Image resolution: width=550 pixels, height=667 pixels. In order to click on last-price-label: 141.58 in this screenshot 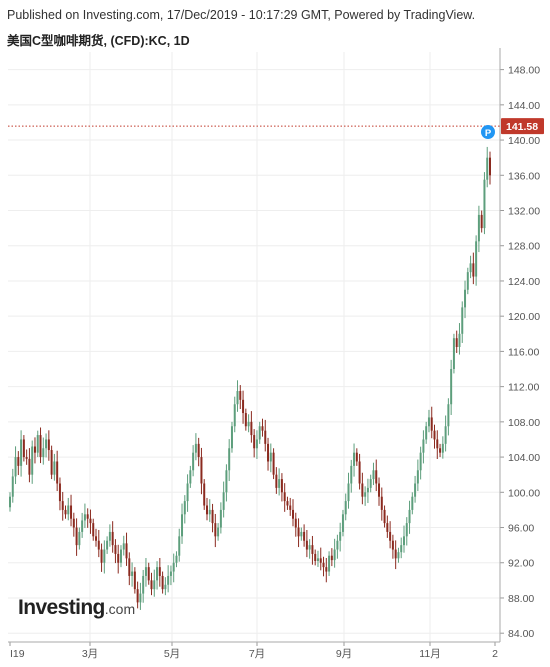, I will do `click(522, 127)`.